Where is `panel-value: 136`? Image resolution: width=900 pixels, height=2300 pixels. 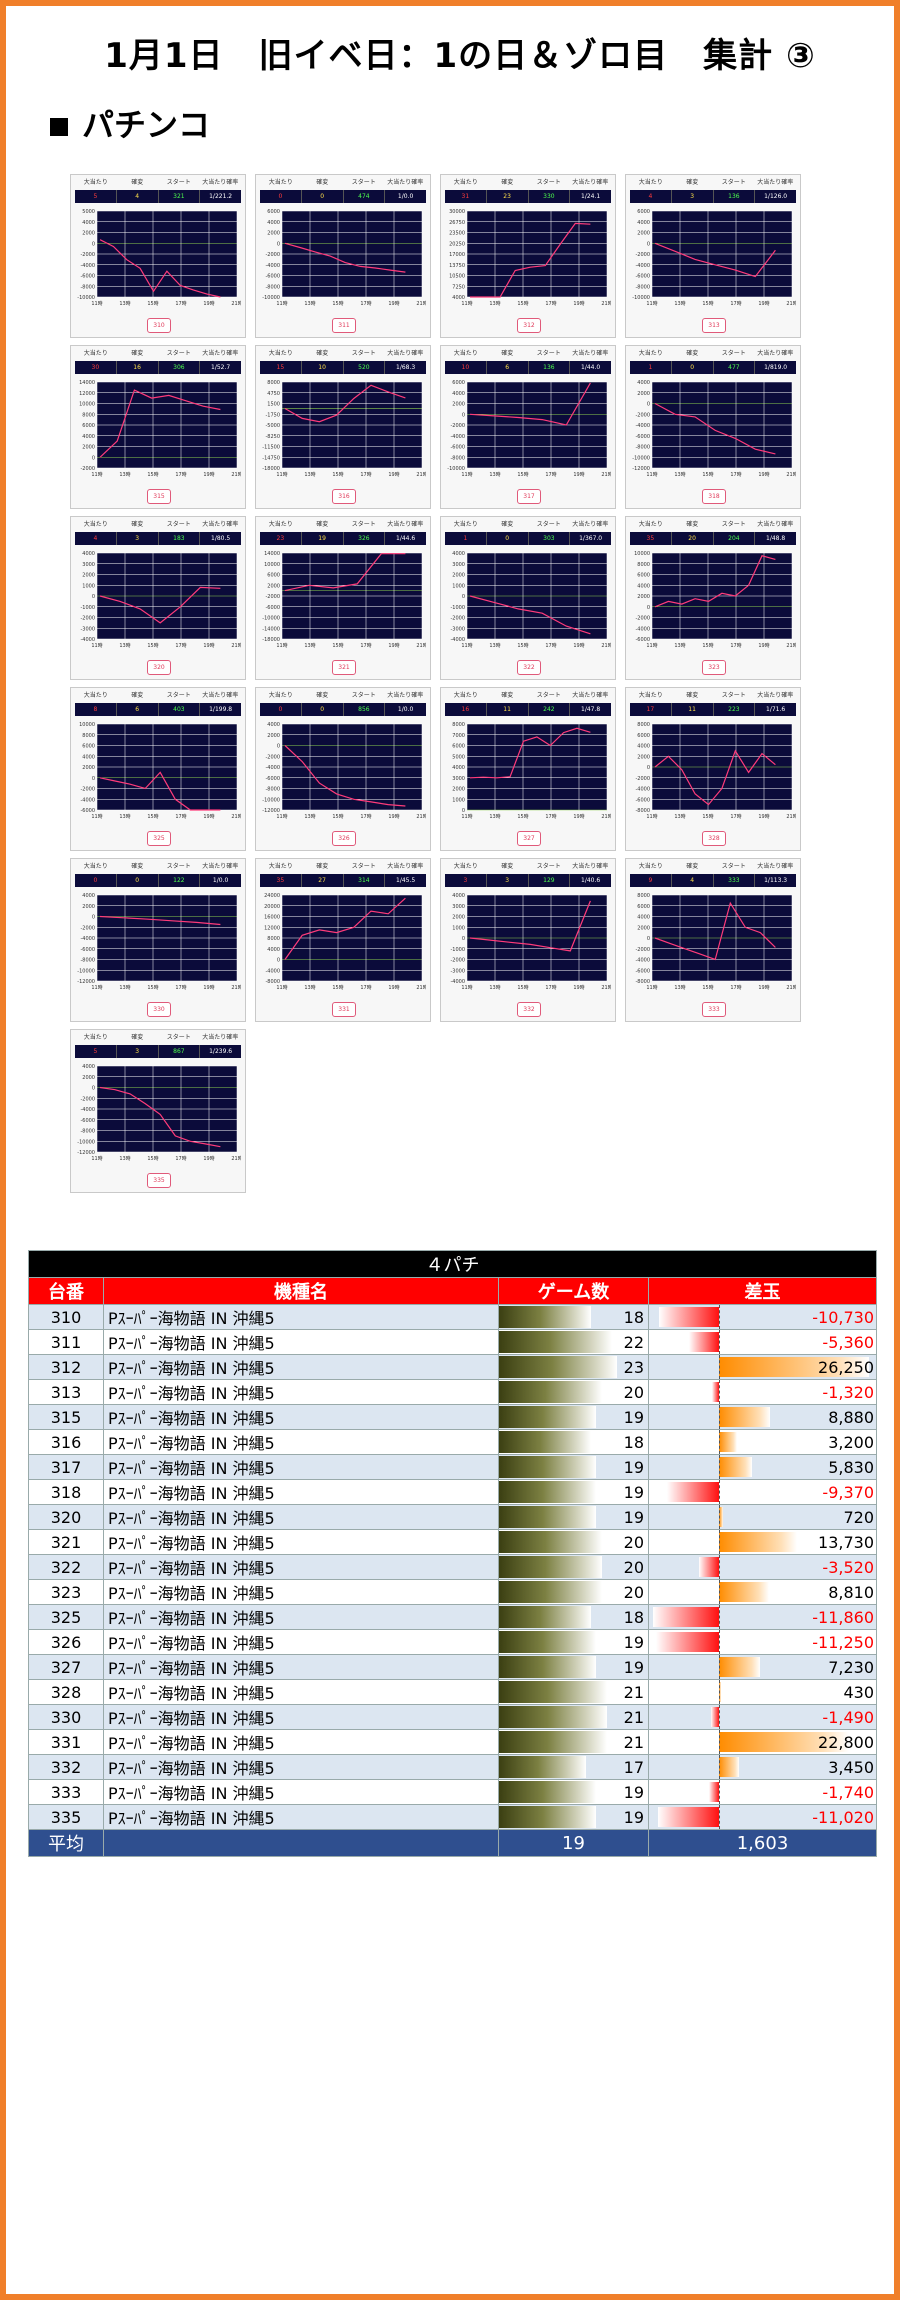 panel-value: 136 is located at coordinates (550, 367).